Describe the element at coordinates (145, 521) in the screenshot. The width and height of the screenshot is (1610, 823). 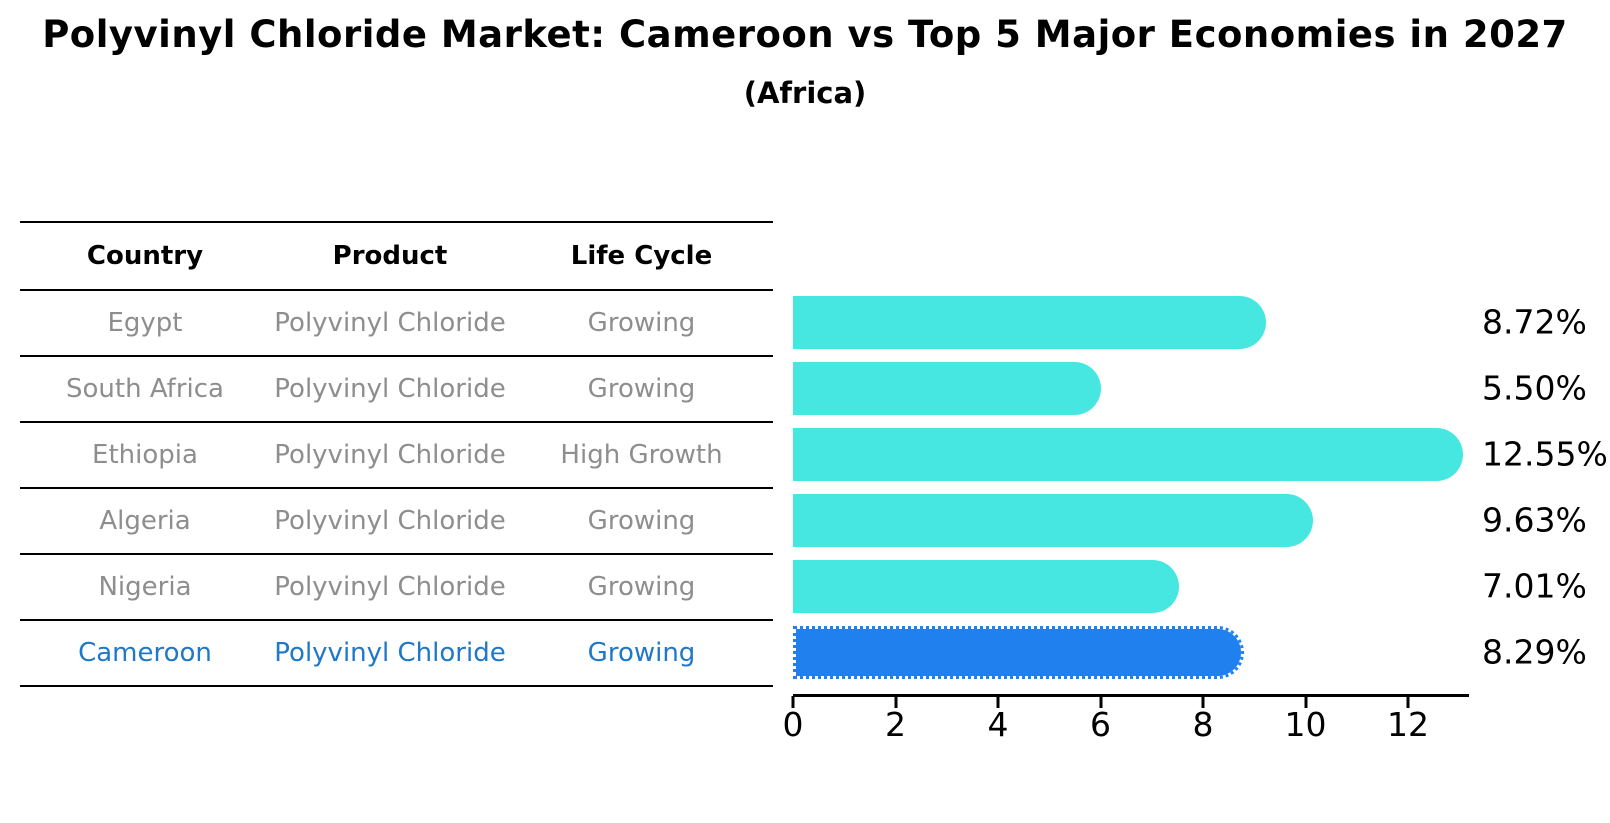
I see `table-cell-country: Algeria` at that location.